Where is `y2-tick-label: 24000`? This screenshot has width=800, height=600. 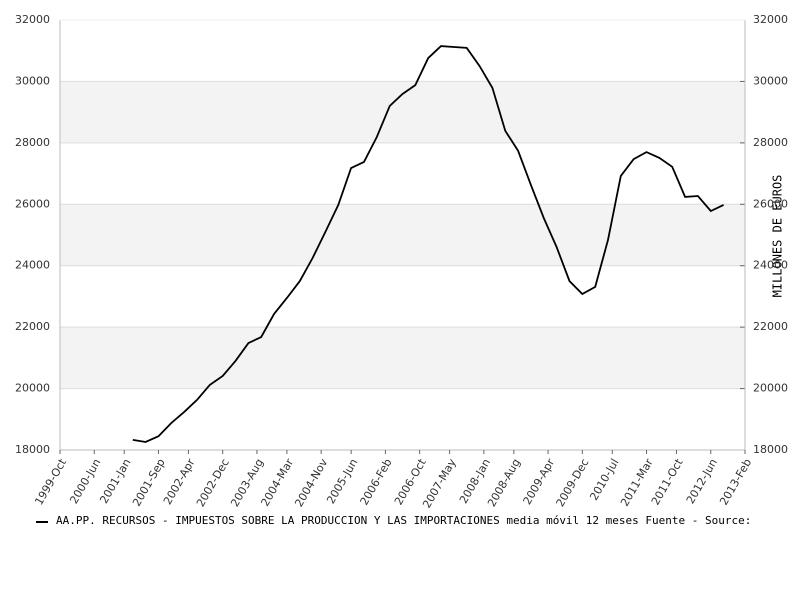
y2-tick-label: 24000 is located at coordinates (770, 265).